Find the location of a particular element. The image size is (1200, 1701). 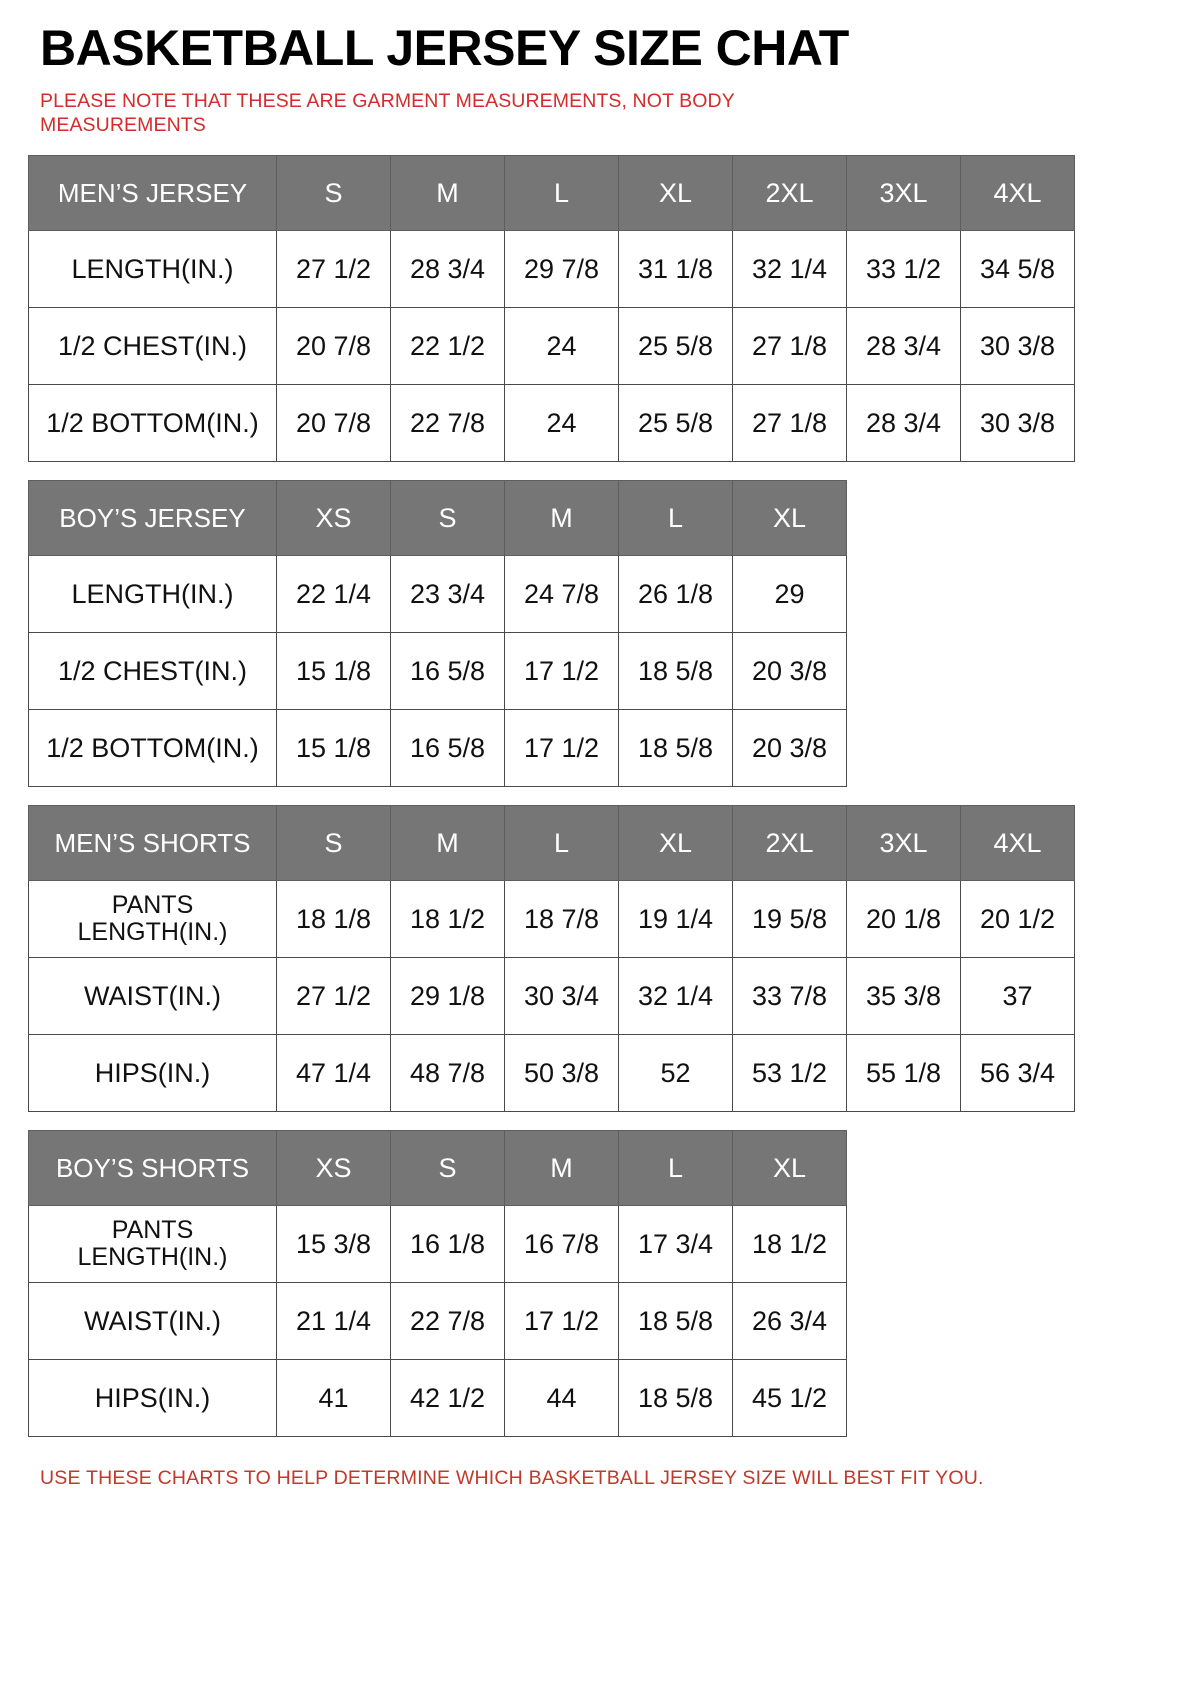

measurement-cell: 18 1/2 is located at coordinates (789, 1244).